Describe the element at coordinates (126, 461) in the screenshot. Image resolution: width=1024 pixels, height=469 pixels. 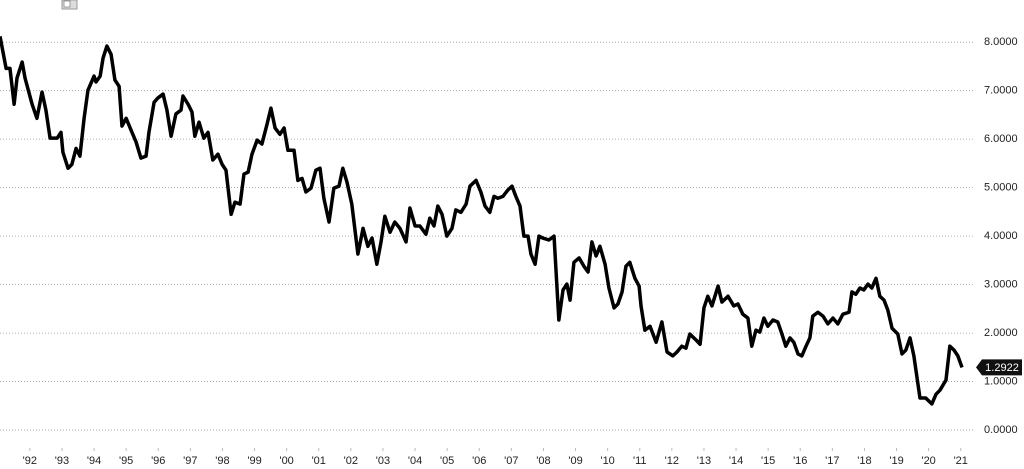
I see `x-tick-label: '95` at that location.